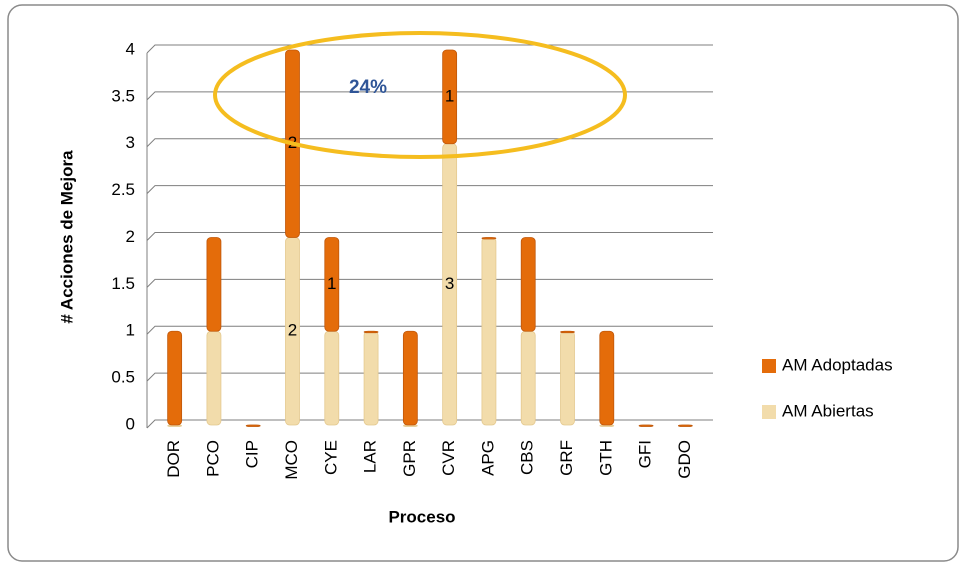  Describe the element at coordinates (645, 454) in the screenshot. I see `x-tick-label: GFI` at that location.